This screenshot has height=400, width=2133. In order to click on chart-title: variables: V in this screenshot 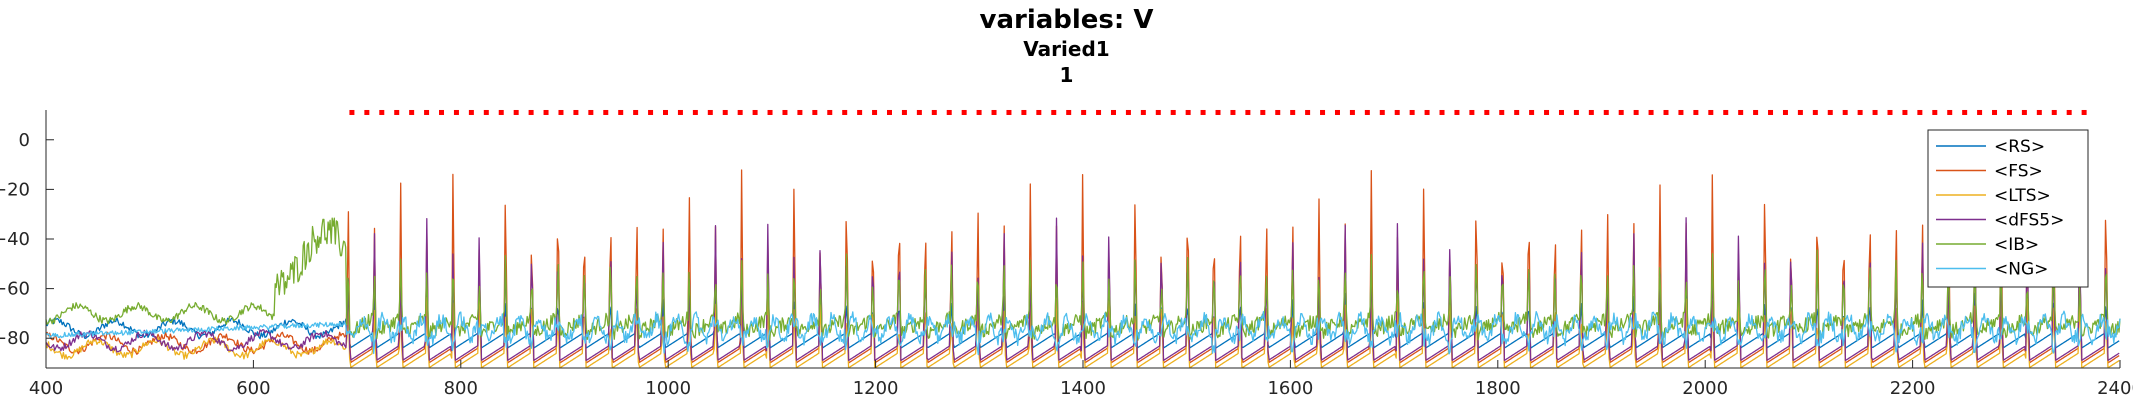, I will do `click(1066, 20)`.